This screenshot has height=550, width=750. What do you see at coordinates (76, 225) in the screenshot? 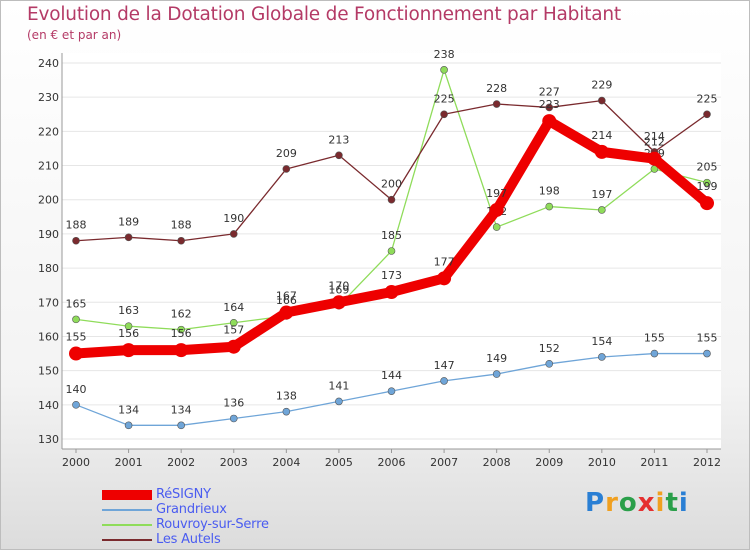
I see `data-label: 188` at bounding box center [76, 225].